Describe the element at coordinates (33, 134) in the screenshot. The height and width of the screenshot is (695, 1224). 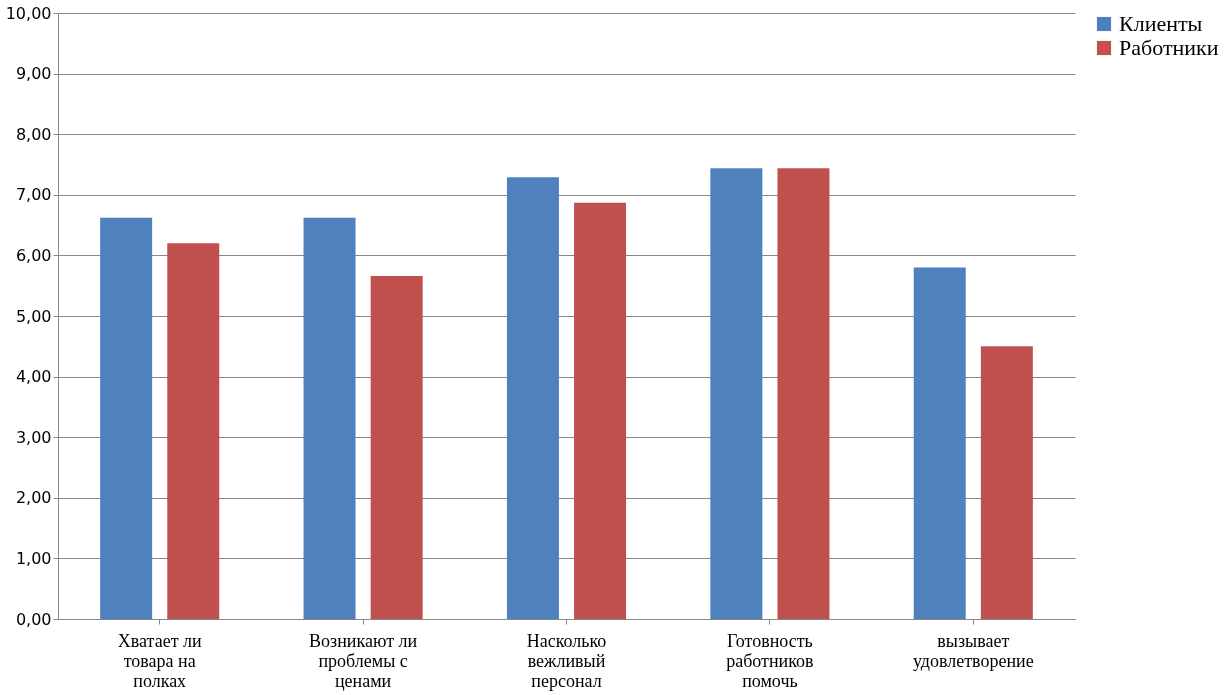
I see `y-tick-label: 8,00` at that location.